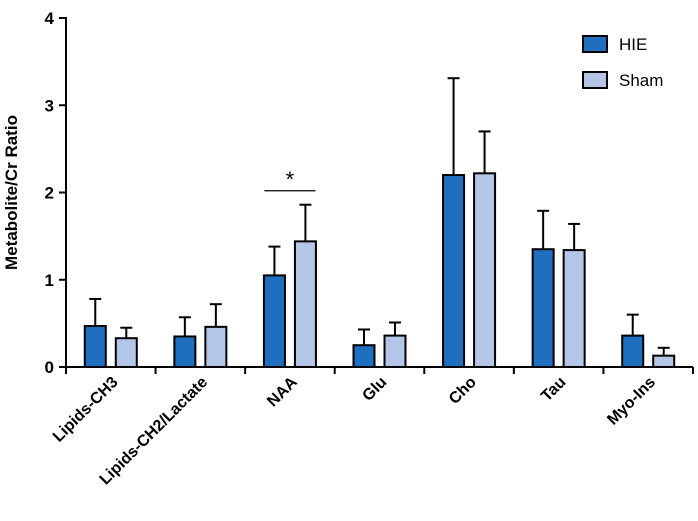  What do you see at coordinates (622, 62) in the screenshot?
I see `legend: HIE Sham` at bounding box center [622, 62].